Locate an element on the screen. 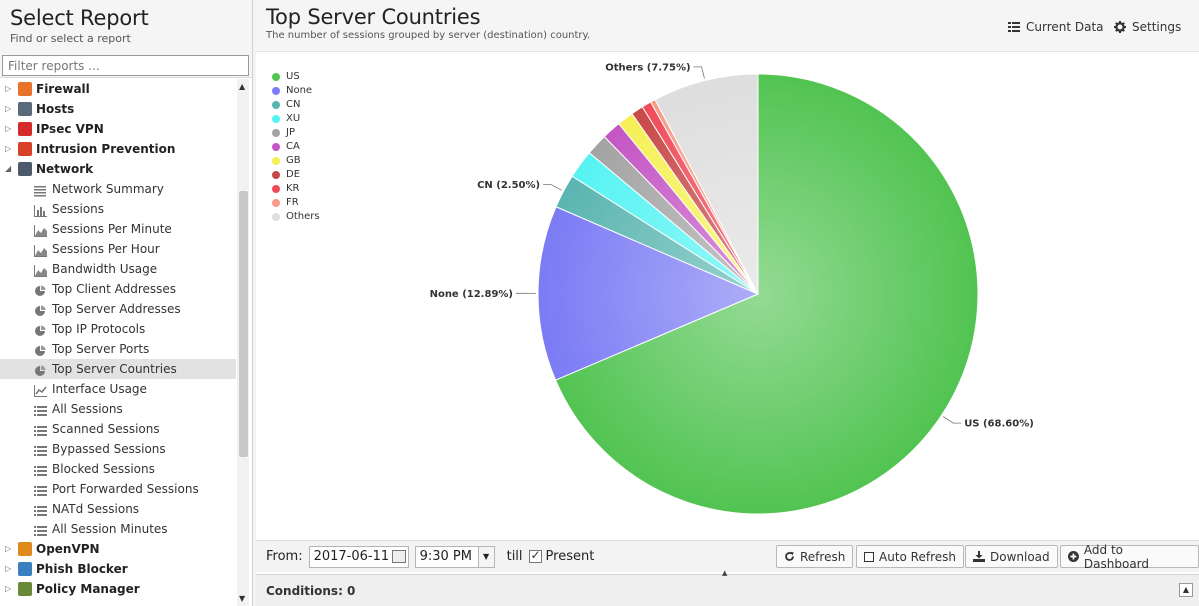  tree-category-label: IPsec VPN is located at coordinates (70, 129).